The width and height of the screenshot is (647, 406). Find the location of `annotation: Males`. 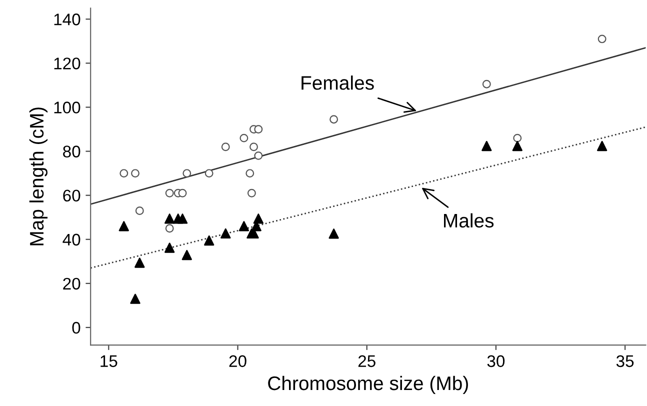

annotation: Males is located at coordinates (469, 220).